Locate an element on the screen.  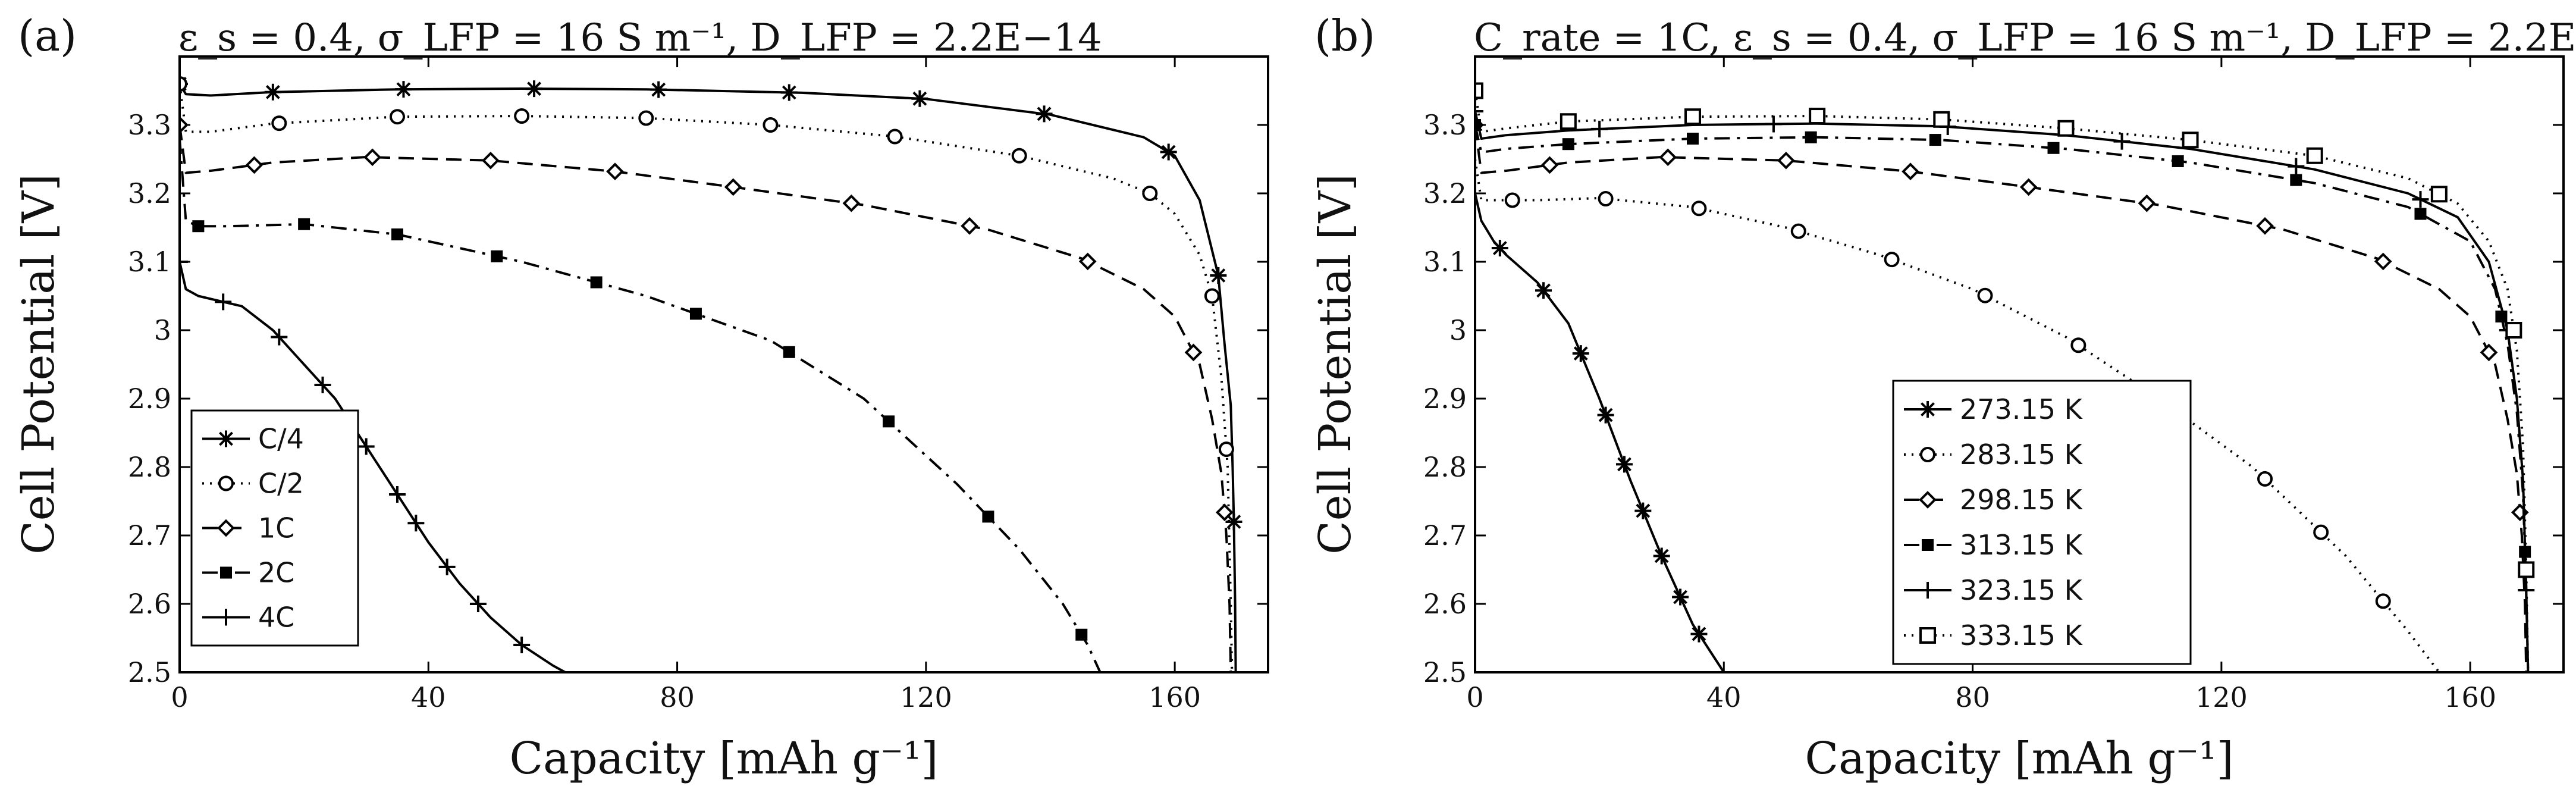
panel-a-y-tick-label: 2.8 is located at coordinates (149, 467).